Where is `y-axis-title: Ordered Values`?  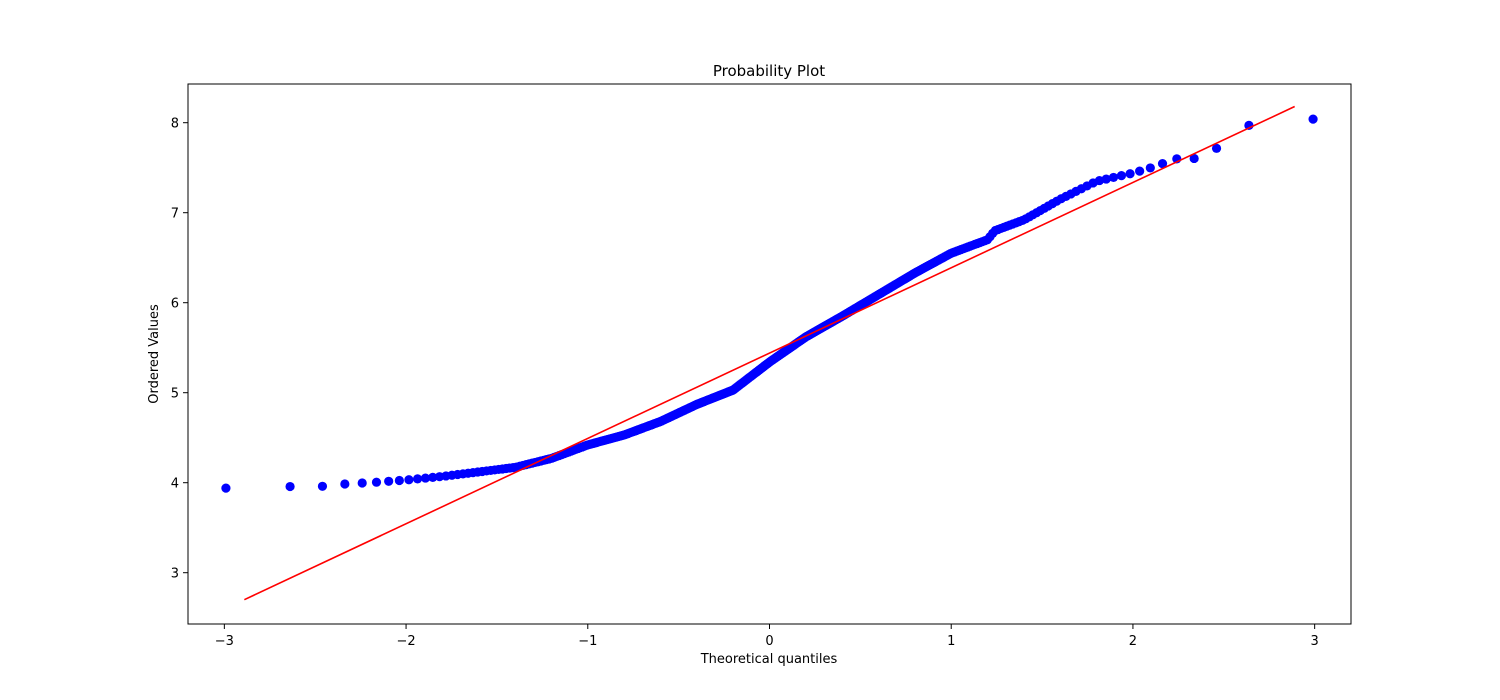 y-axis-title: Ordered Values is located at coordinates (154, 354).